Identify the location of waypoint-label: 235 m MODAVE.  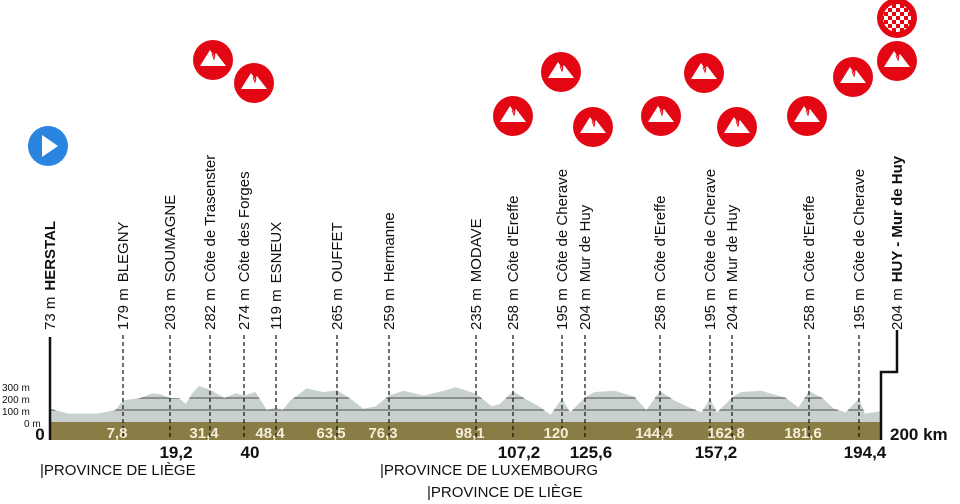
(476, 274).